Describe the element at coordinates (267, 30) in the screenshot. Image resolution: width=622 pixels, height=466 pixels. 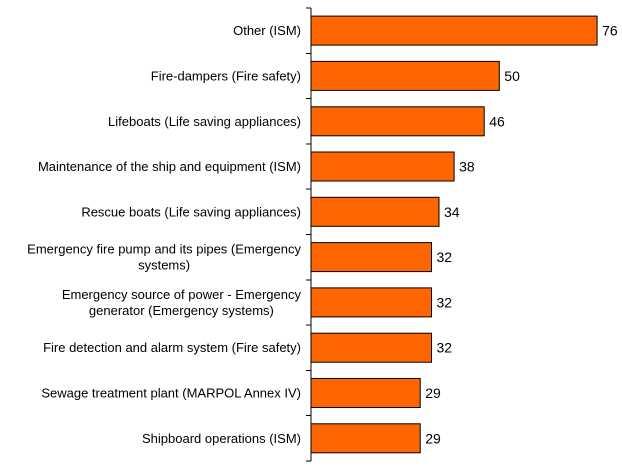
I see `category-label-1: Other (ISM)` at that location.